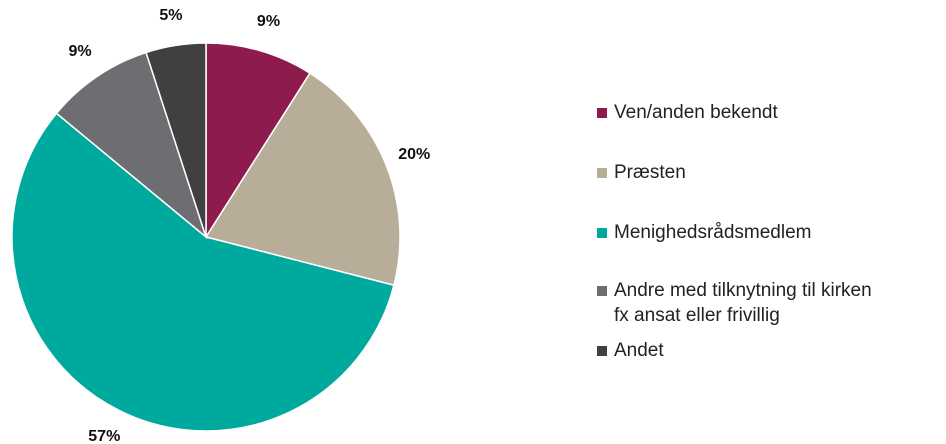 This screenshot has width=946, height=444. What do you see at coordinates (414, 154) in the screenshot?
I see `data-label: 20%` at bounding box center [414, 154].